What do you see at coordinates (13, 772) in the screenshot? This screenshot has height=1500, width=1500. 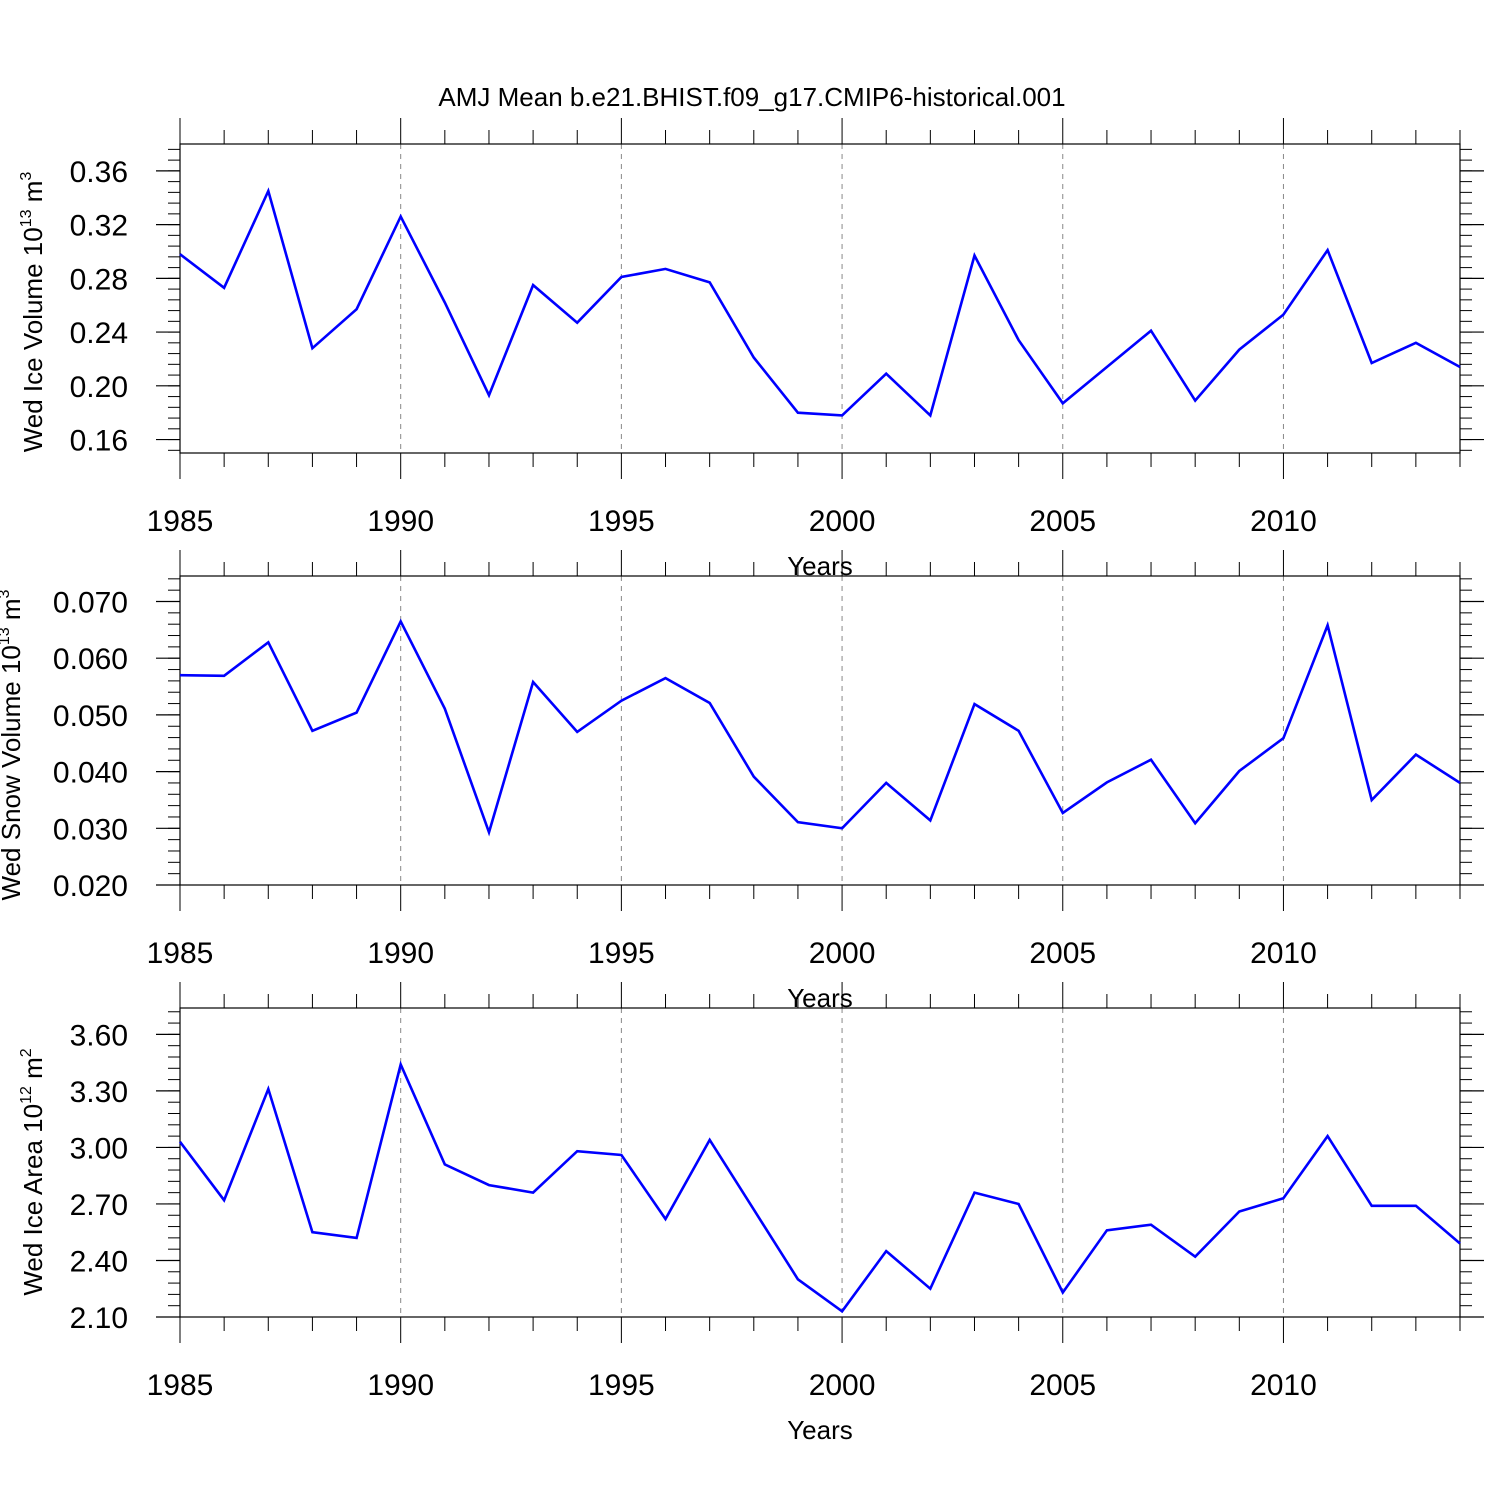 I see `y-axis-title-main: Wed Snow Volume 10` at bounding box center [13, 772].